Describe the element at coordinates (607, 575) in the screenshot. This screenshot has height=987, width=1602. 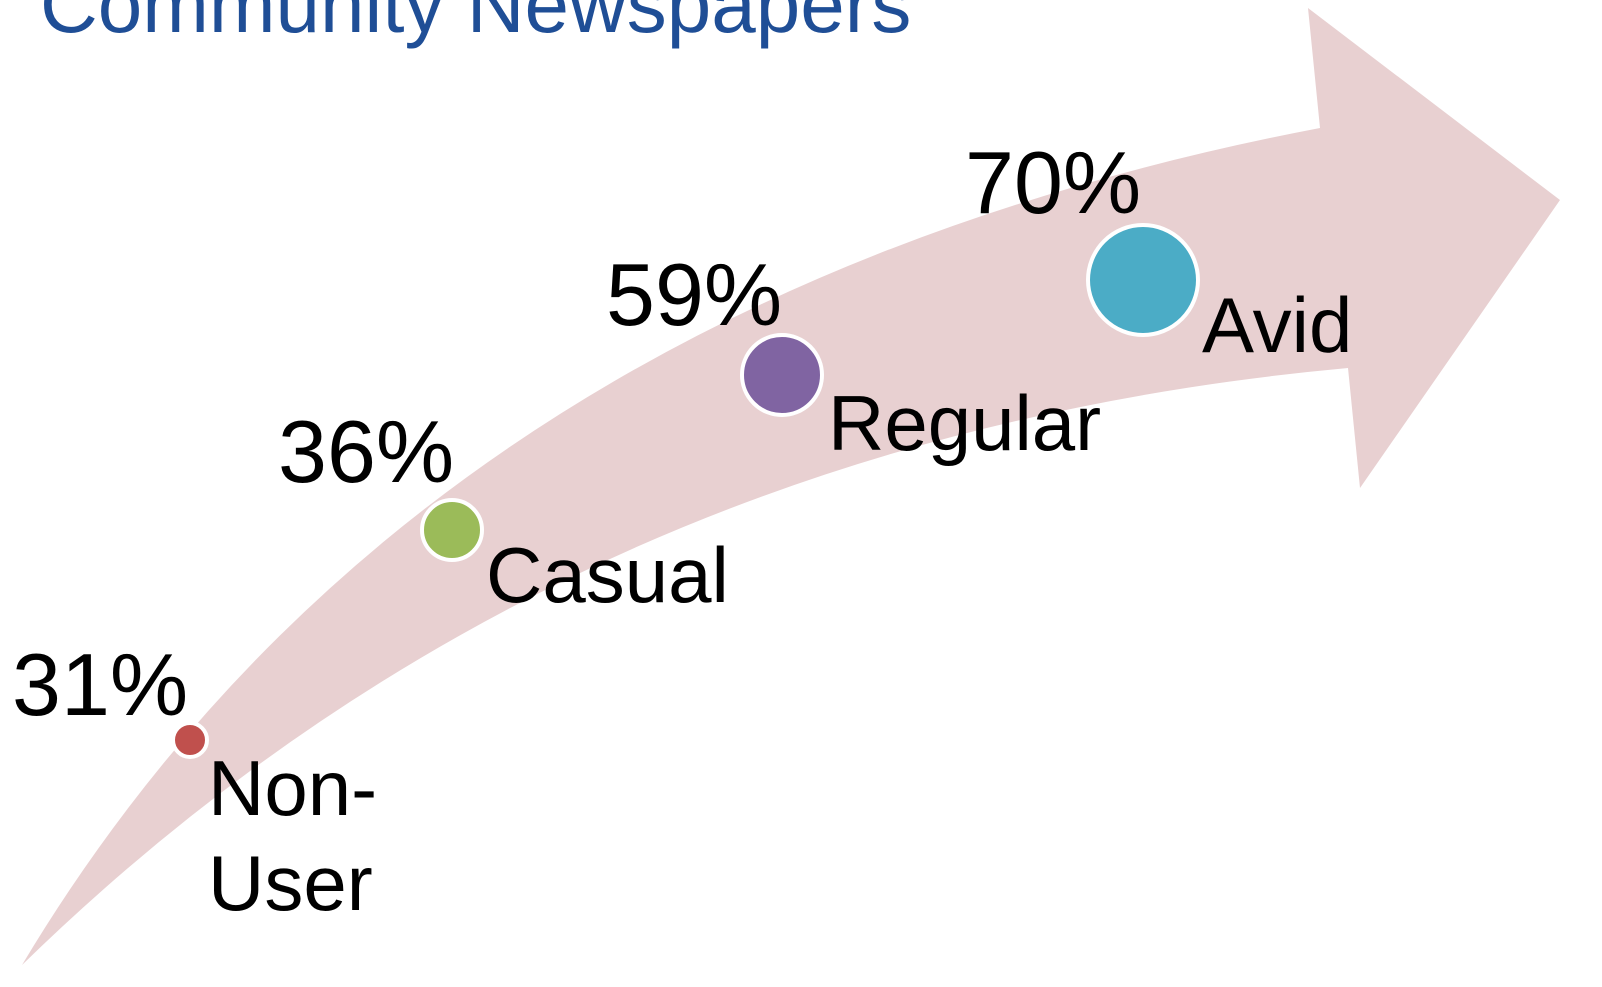
I see `stage-label: Casual` at that location.